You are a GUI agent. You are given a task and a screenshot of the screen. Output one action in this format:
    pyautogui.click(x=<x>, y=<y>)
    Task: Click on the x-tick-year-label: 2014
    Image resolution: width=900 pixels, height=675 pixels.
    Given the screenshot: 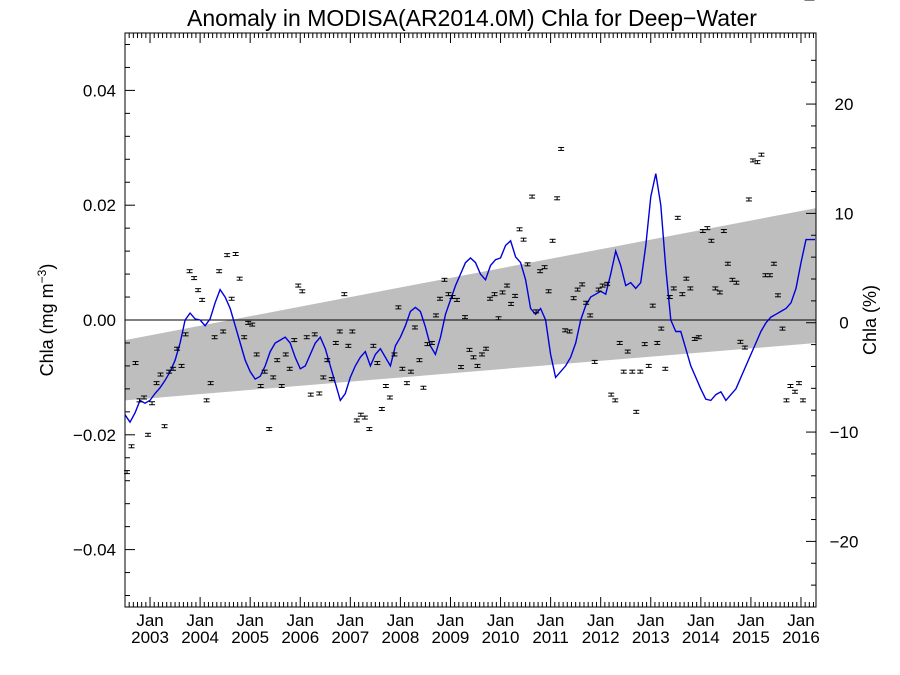 What is the action you would take?
    pyautogui.click(x=701, y=637)
    